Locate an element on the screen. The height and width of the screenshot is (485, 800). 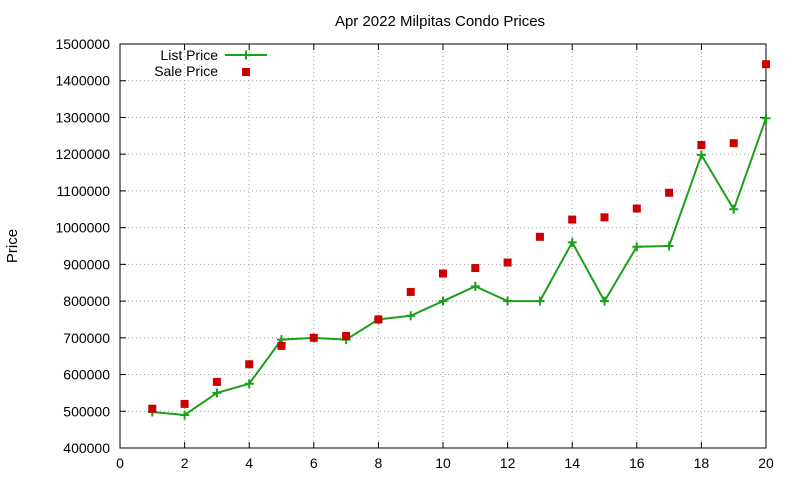
x-tick-label: 16 is located at coordinates (637, 463).